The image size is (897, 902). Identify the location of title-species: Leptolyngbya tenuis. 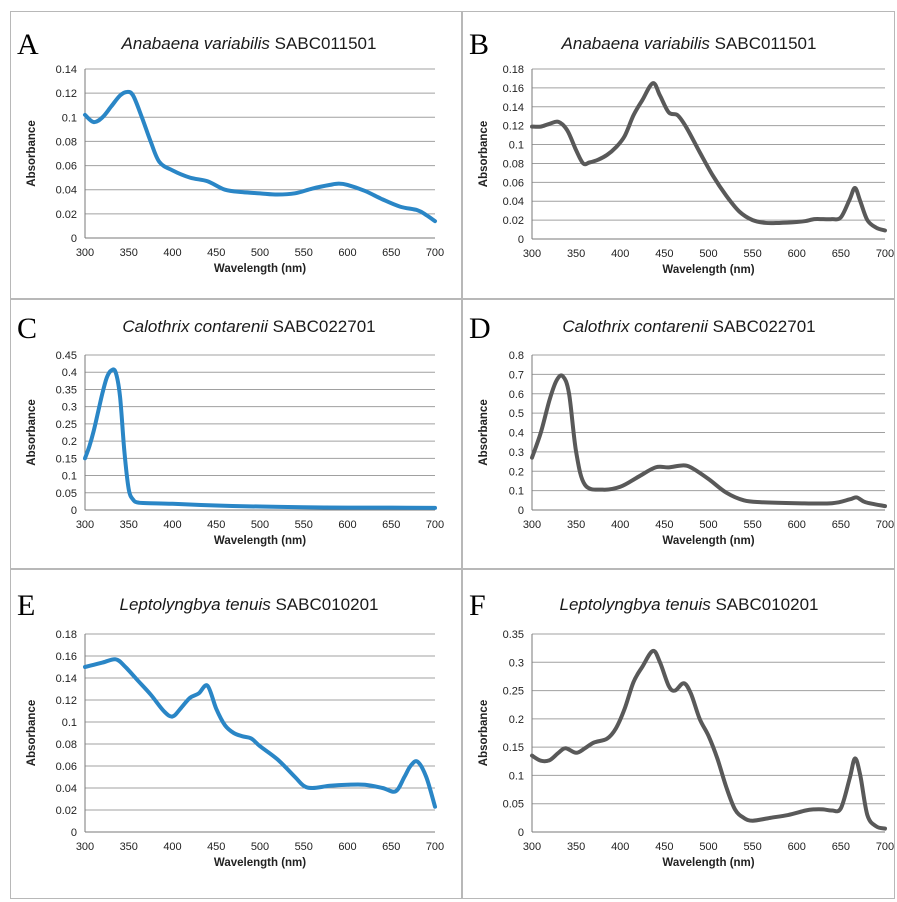
(636, 604).